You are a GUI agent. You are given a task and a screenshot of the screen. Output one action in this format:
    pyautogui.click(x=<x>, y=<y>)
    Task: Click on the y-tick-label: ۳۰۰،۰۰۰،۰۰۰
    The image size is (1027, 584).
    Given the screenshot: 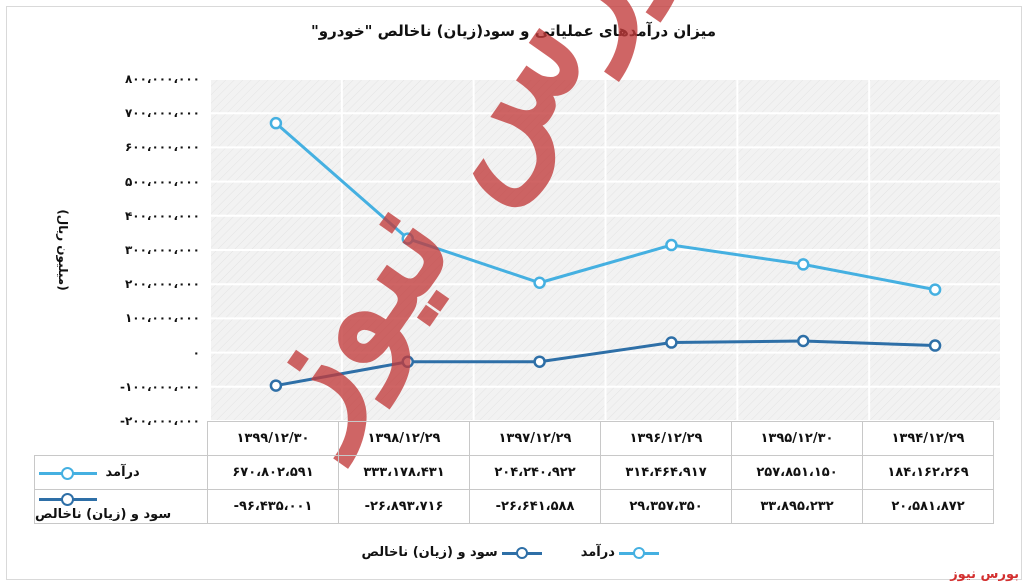 What is the action you would take?
    pyautogui.click(x=162, y=250)
    